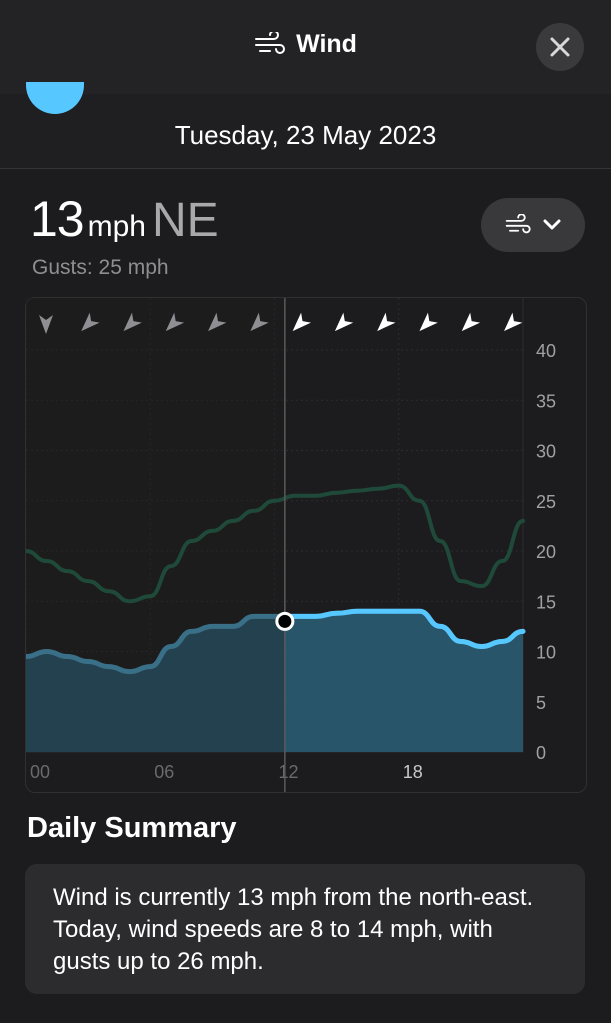 This screenshot has height=1023, width=611. What do you see at coordinates (533, 225) in the screenshot?
I see `metric-selector-button` at bounding box center [533, 225].